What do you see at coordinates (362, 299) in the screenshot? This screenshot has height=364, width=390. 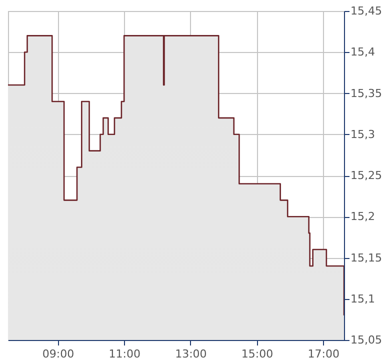 I see `y-tick-label: 15,1` at bounding box center [362, 299].